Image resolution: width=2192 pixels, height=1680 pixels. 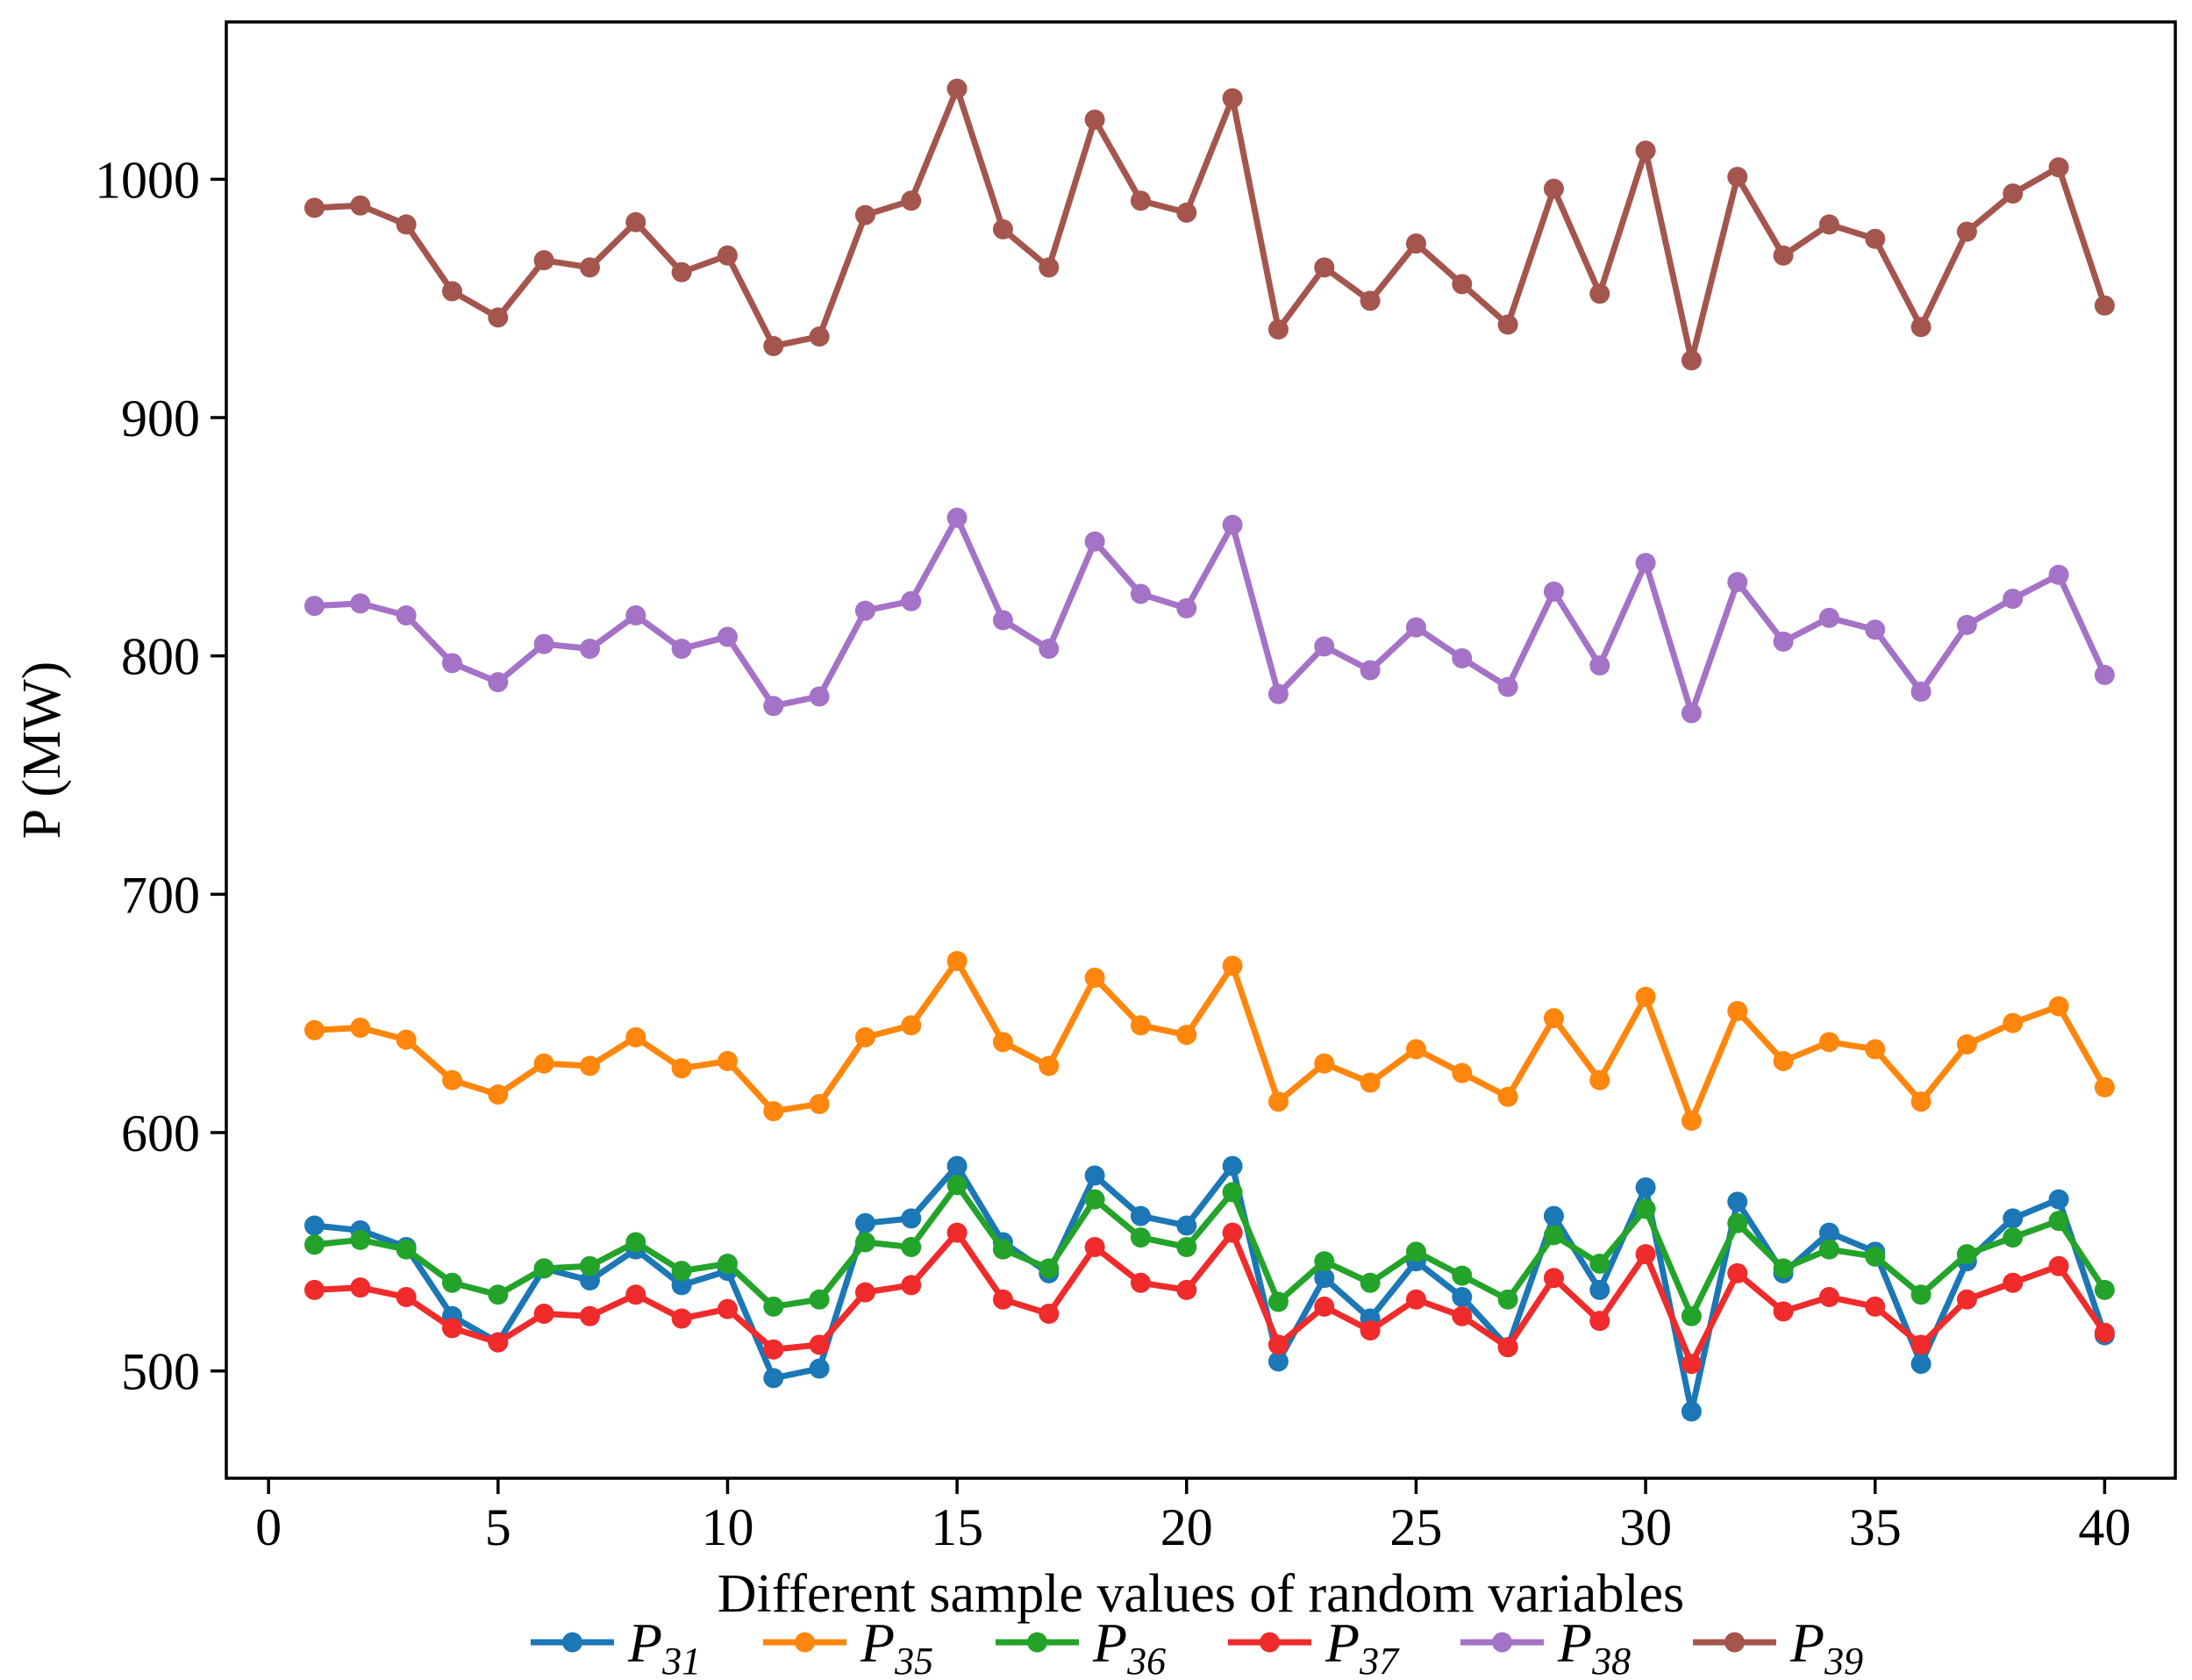 I want to click on series-P38, so click(x=1209, y=615).